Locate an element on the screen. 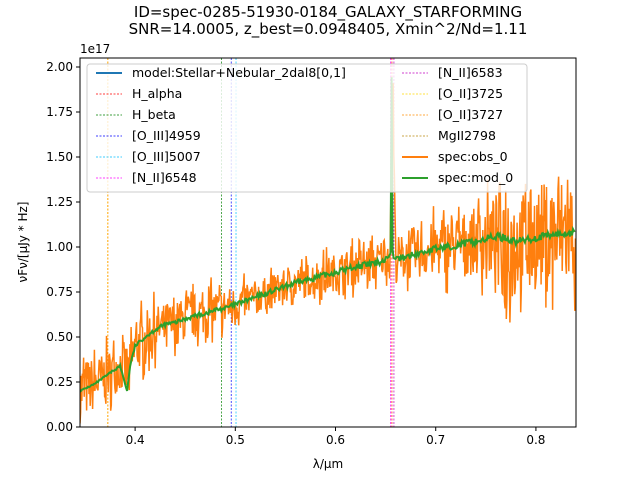 This screenshot has height=480, width=640. legend-entry-label: model:Stellar+Nebular_2dal8[0,1] is located at coordinates (239, 72).